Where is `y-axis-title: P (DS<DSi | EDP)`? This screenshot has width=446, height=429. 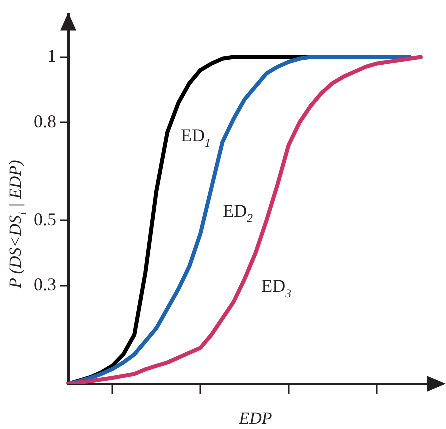 y-axis-title: P (DS<DSi | EDP) is located at coordinates (18, 225).